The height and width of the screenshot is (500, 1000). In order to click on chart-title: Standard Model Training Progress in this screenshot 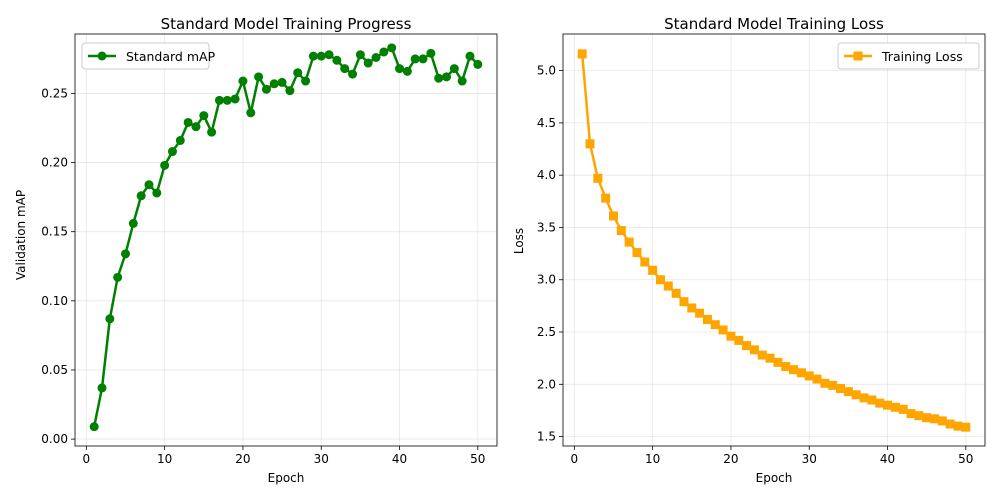, I will do `click(286, 24)`.